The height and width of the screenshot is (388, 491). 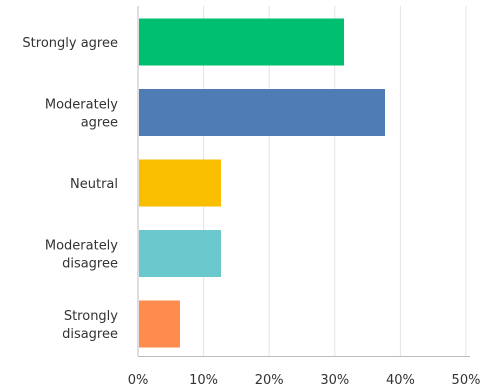 What do you see at coordinates (400, 380) in the screenshot?
I see `x-tick-label: 40%` at bounding box center [400, 380].